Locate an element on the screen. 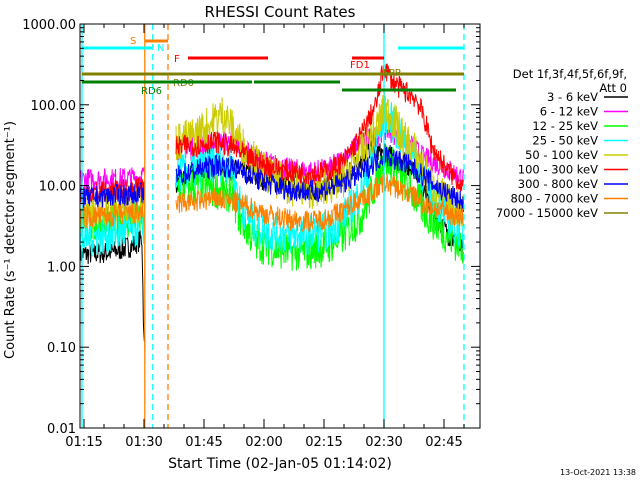 The image size is (640, 480). x-tick-label-7: 02:45 is located at coordinates (443, 442).